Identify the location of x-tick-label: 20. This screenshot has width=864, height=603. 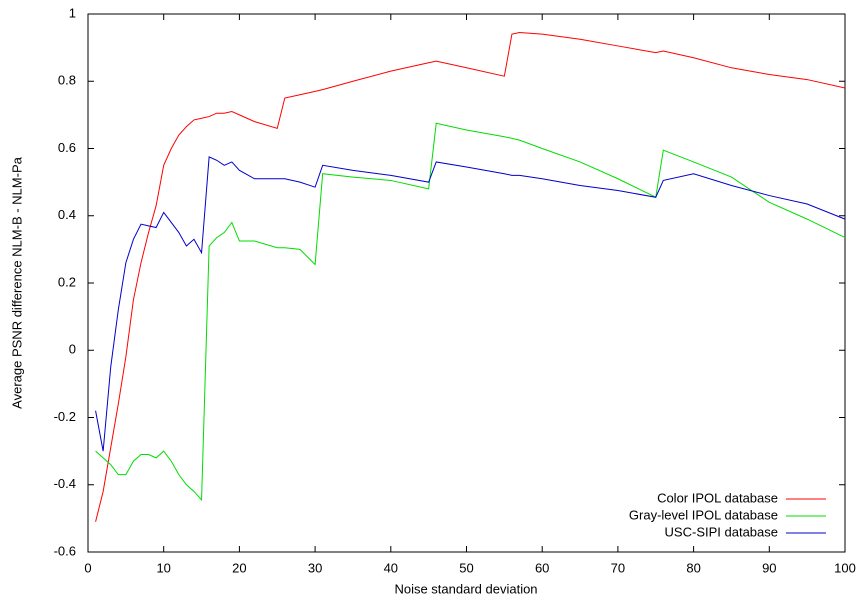
(239, 567).